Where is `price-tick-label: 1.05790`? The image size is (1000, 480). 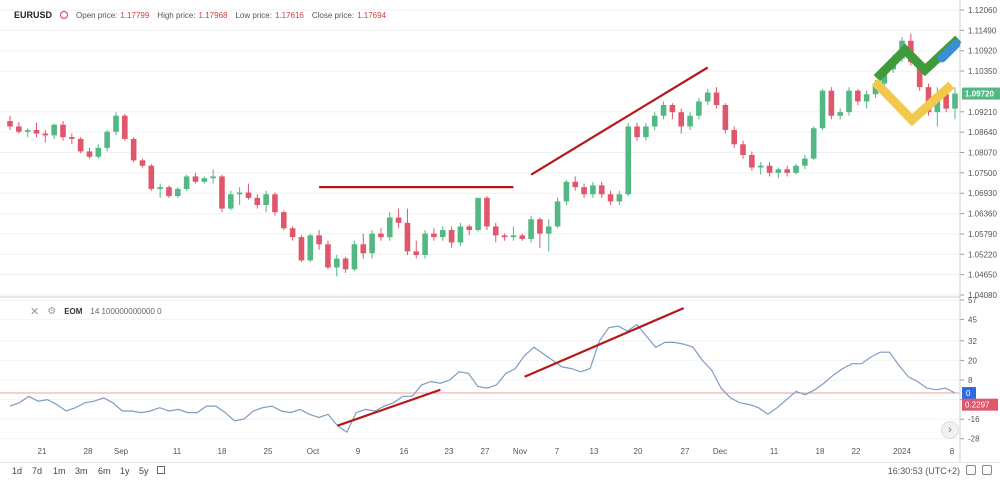
price-tick-label: 1.05790 is located at coordinates (982, 234).